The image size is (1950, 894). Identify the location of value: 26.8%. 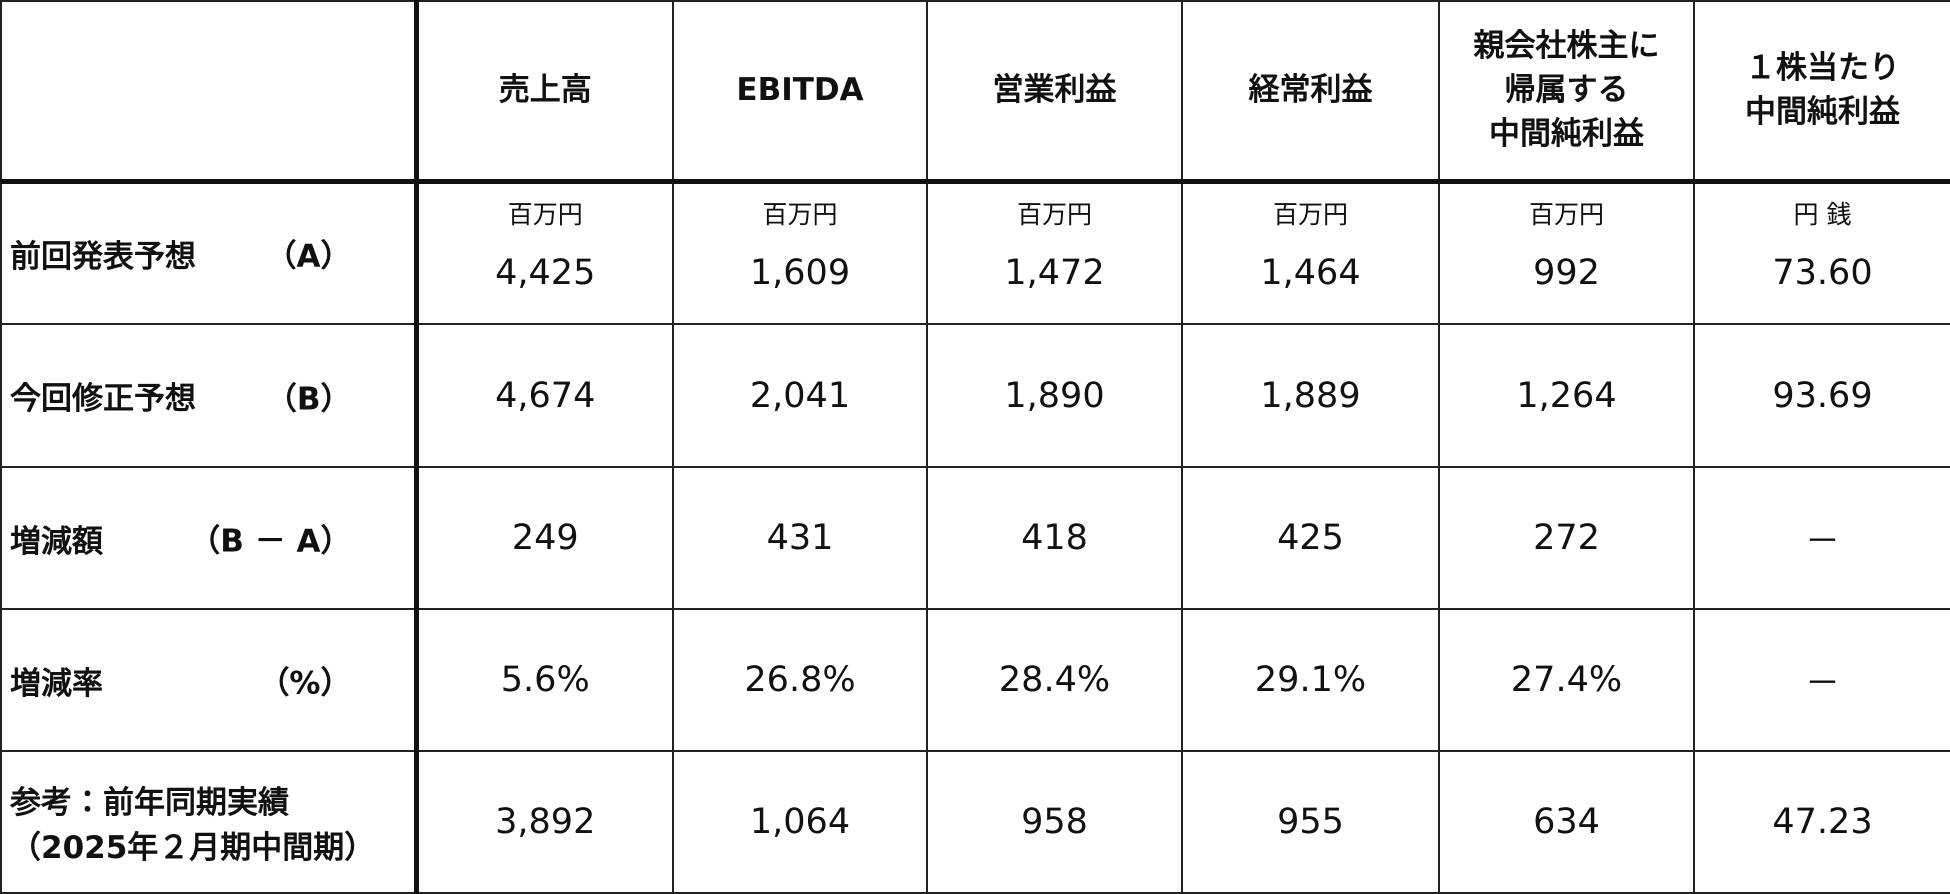
(800, 680).